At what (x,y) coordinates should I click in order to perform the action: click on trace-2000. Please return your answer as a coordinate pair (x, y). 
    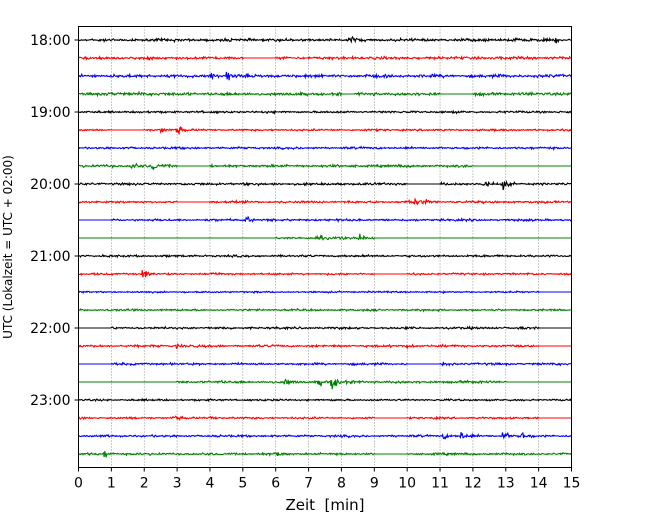
    Looking at the image, I should click on (325, 185).